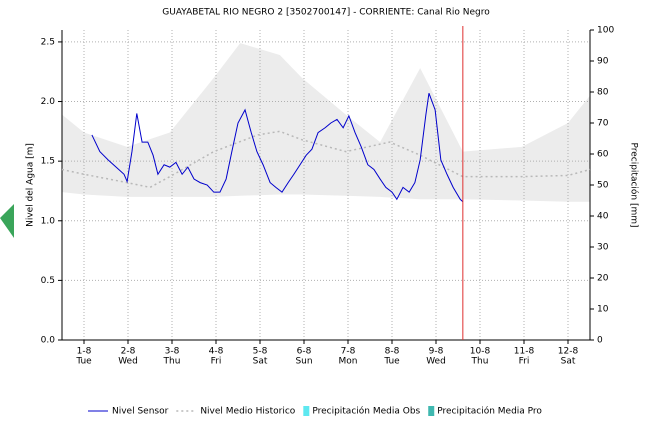 The width and height of the screenshot is (654, 429). What do you see at coordinates (48, 162) in the screenshot?
I see `y-tick-label: 1.5` at bounding box center [48, 162].